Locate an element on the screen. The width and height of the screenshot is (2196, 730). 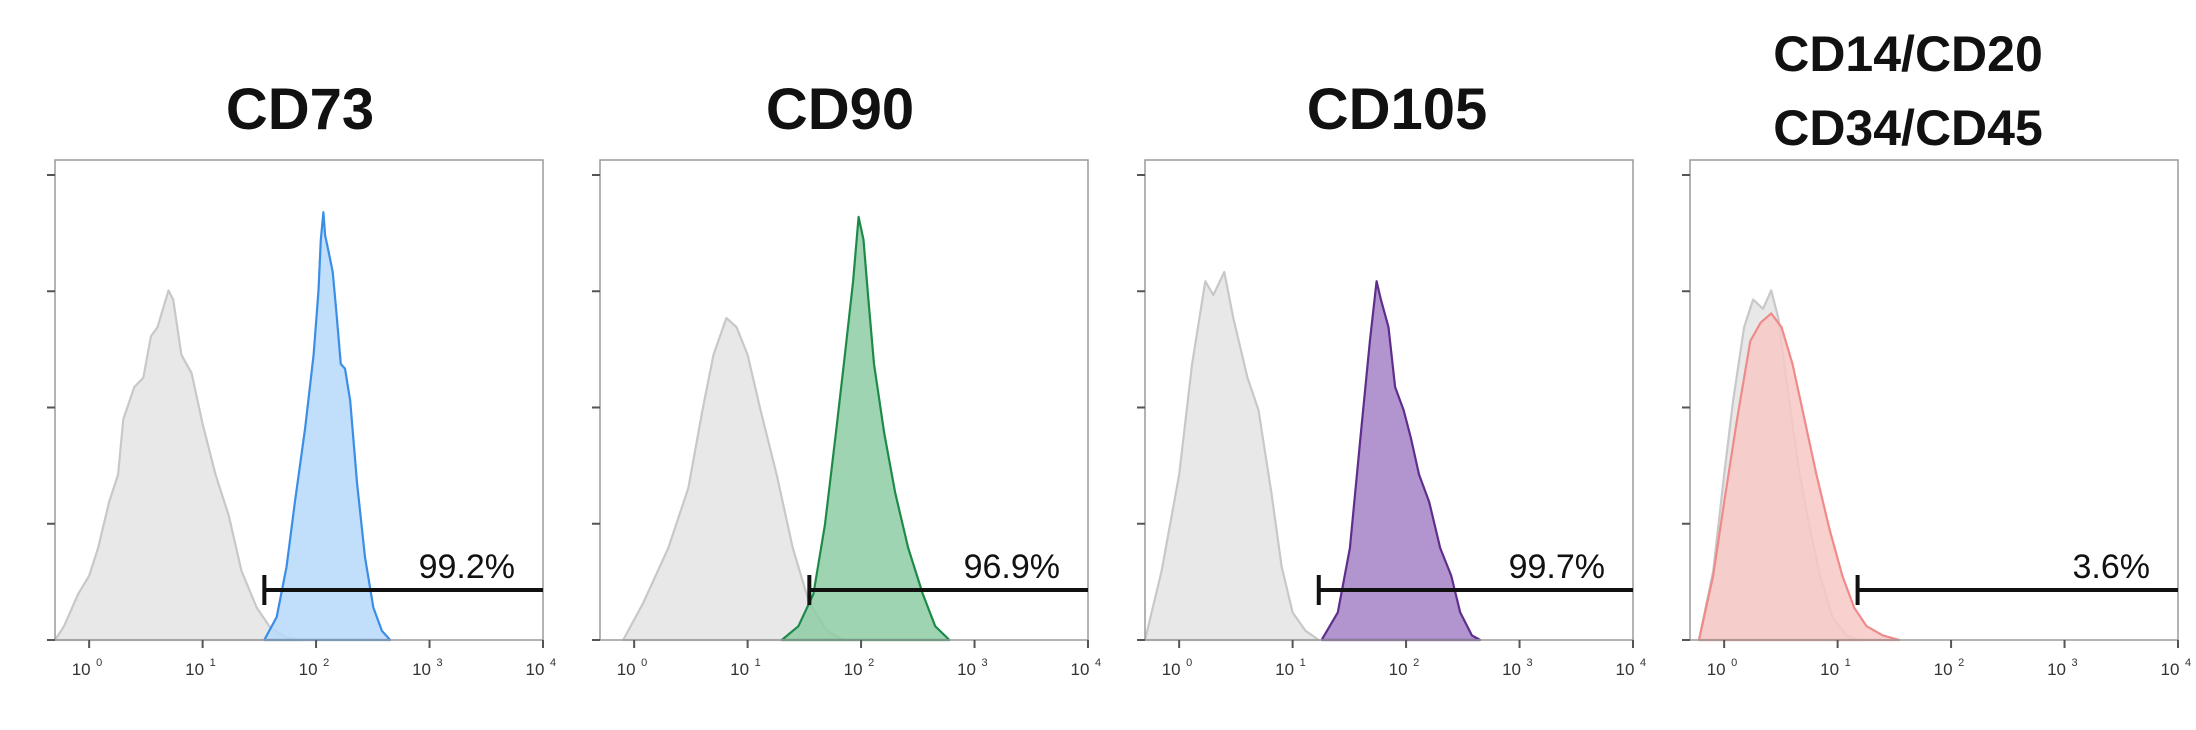
gate-percentage: 96.9% is located at coordinates (1012, 567).